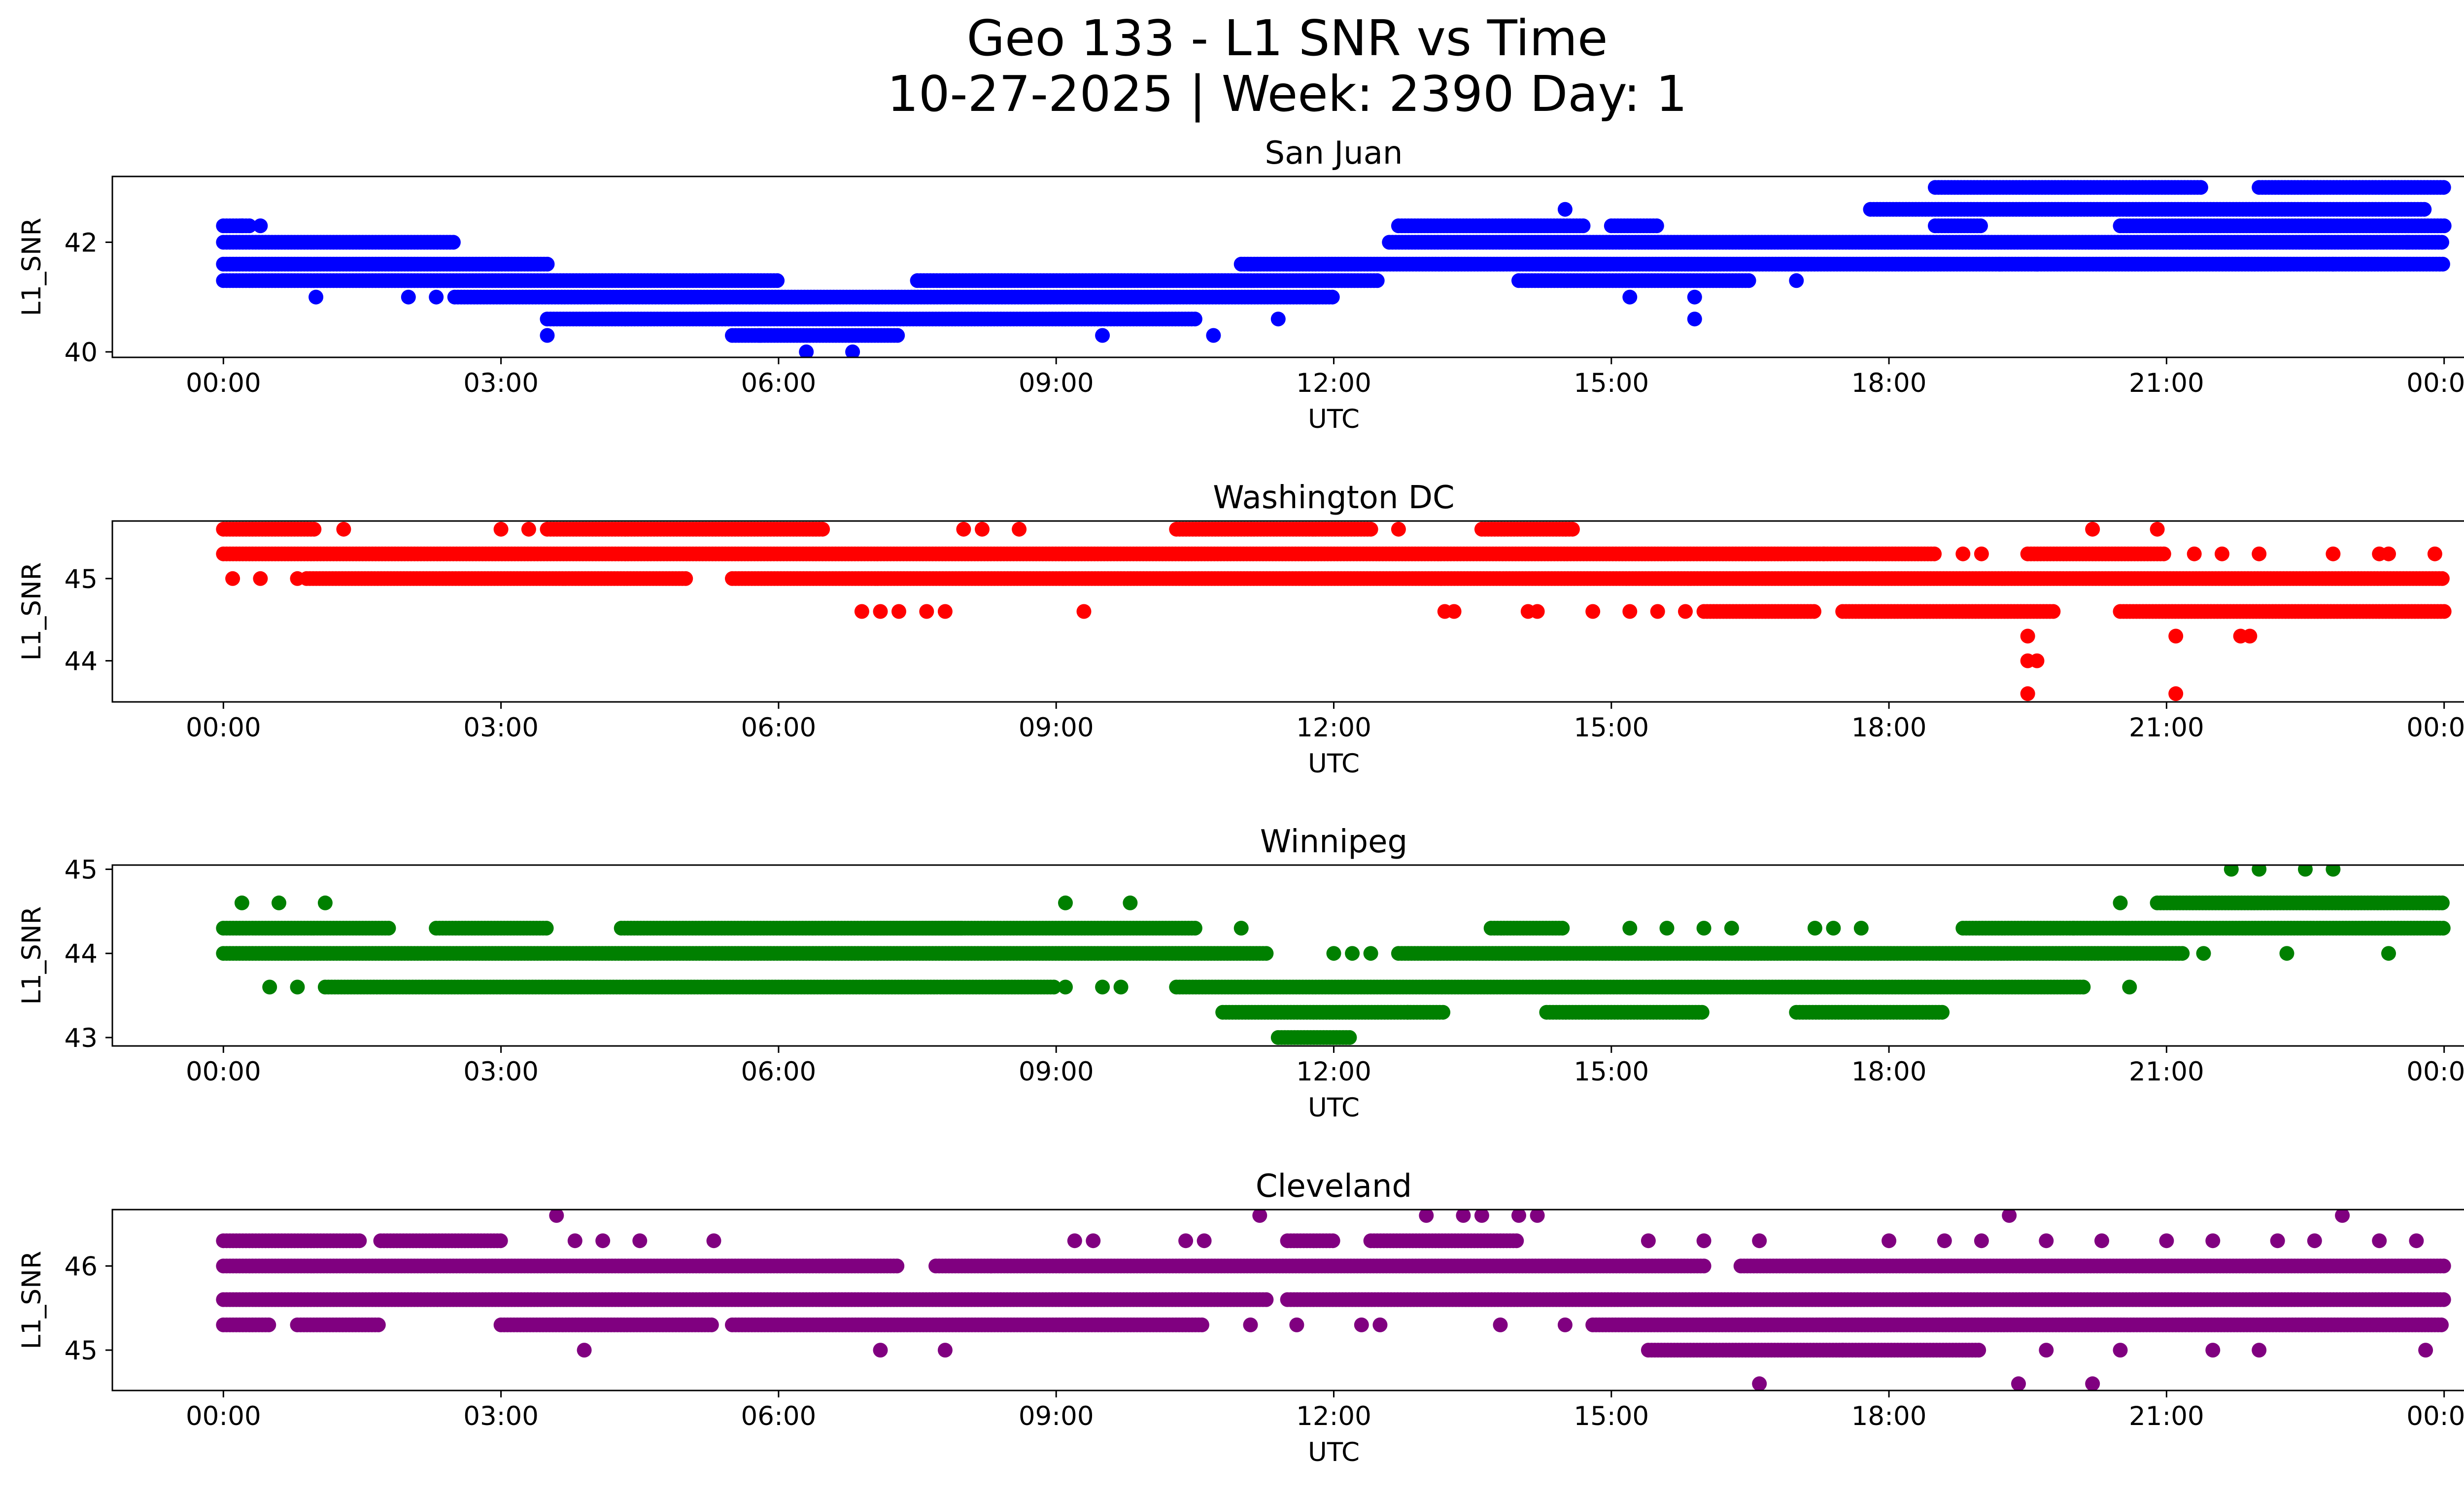 The image size is (2464, 1495). Describe the element at coordinates (81, 243) in the screenshot. I see `y-tick-label: 42` at that location.